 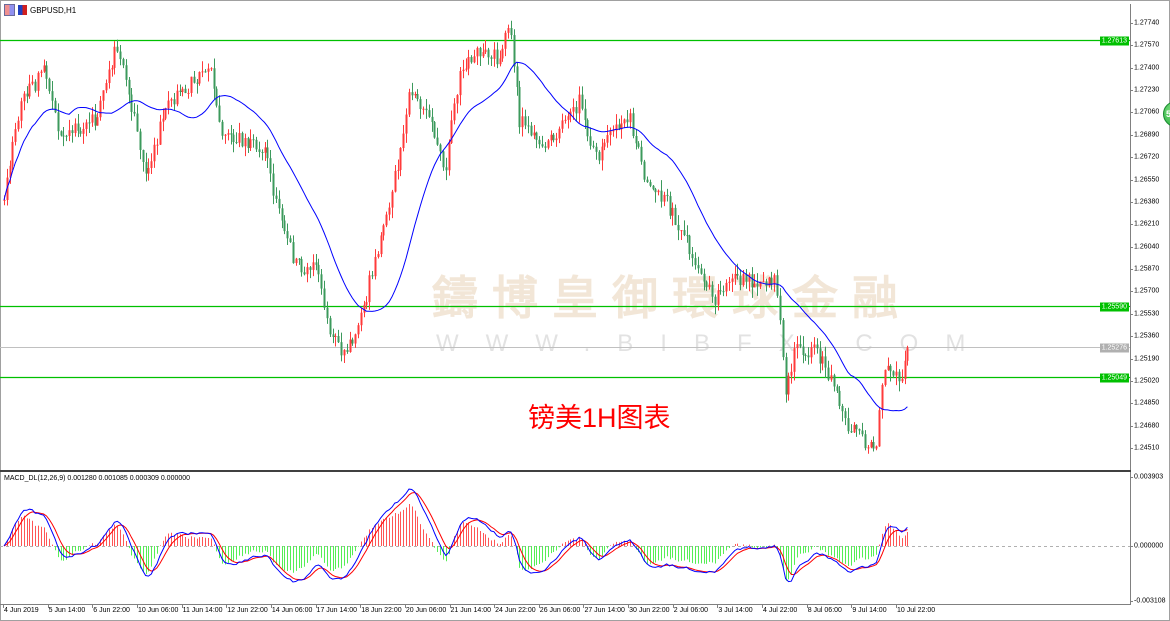 I want to click on price-tick-label: 1.26720, so click(x=1147, y=157).